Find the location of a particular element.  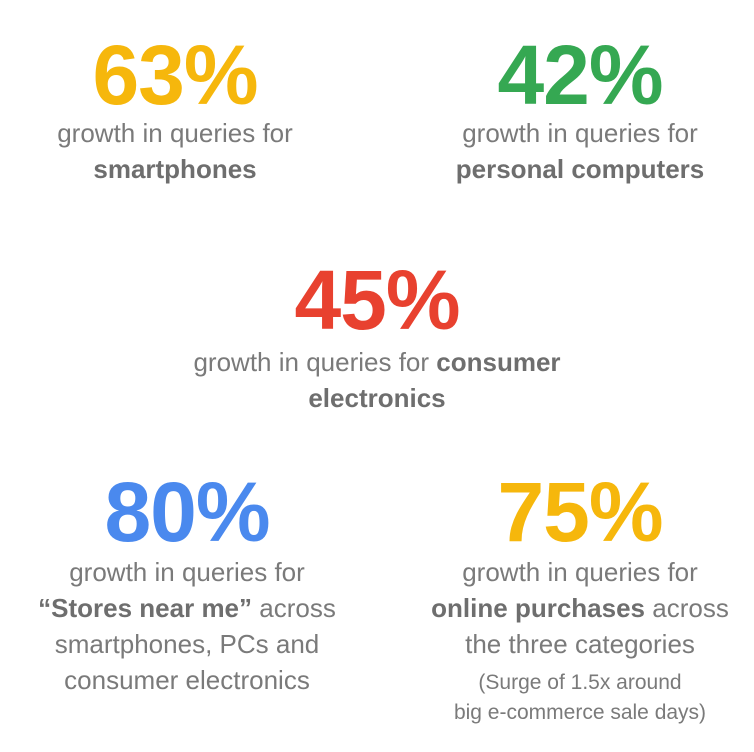

stat-figure: 80% is located at coordinates (187, 512).